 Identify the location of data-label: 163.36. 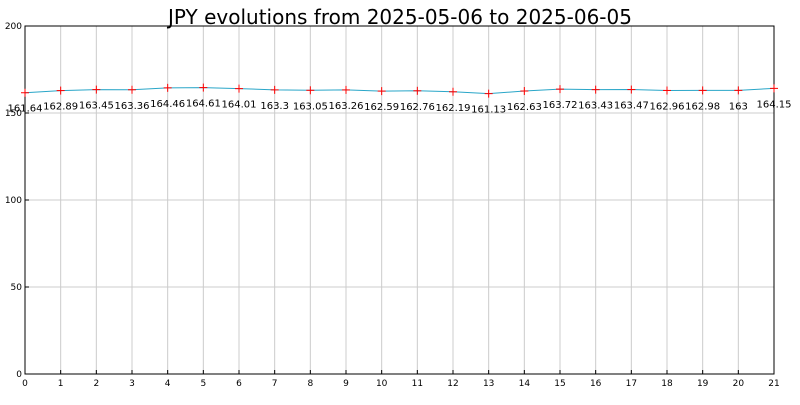
(132, 106).